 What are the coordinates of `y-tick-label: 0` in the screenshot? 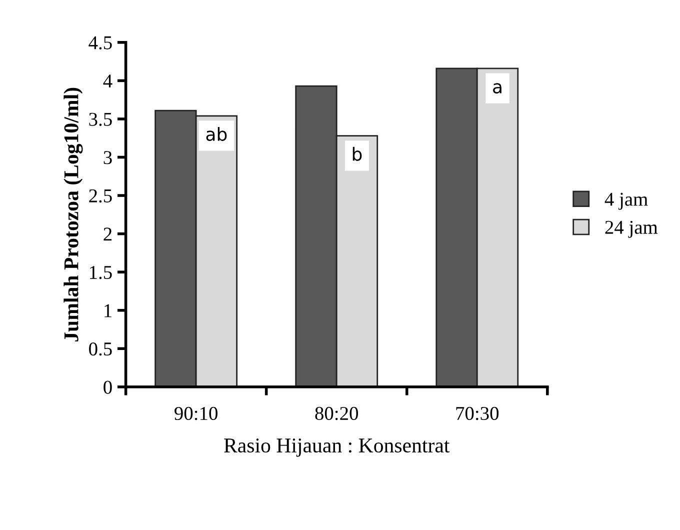 It's located at (108, 387).